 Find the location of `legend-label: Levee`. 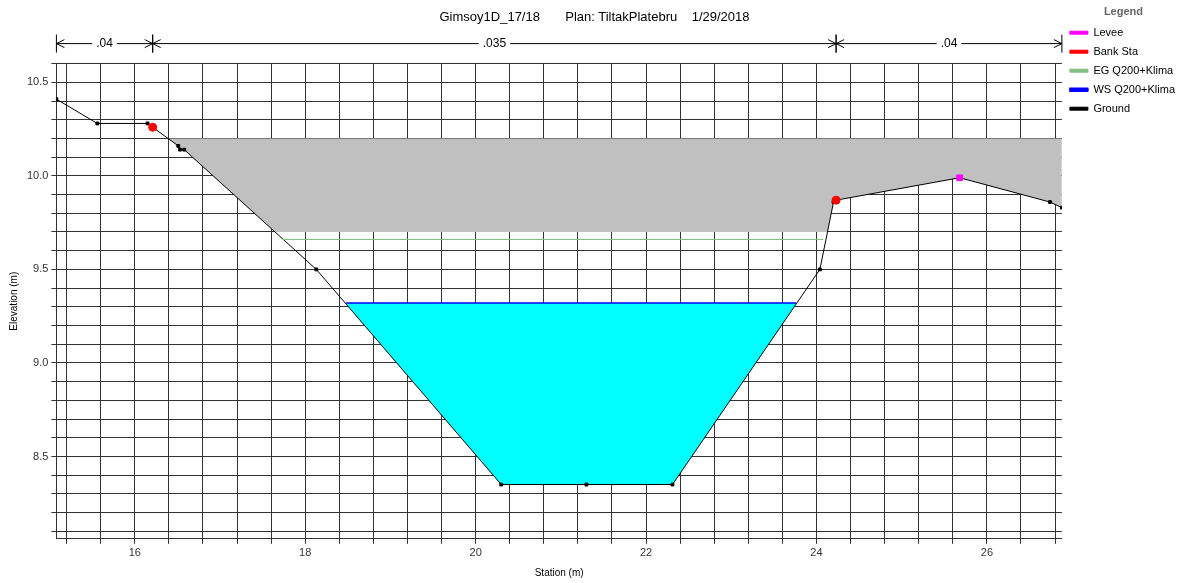

legend-label: Levee is located at coordinates (1108, 31).